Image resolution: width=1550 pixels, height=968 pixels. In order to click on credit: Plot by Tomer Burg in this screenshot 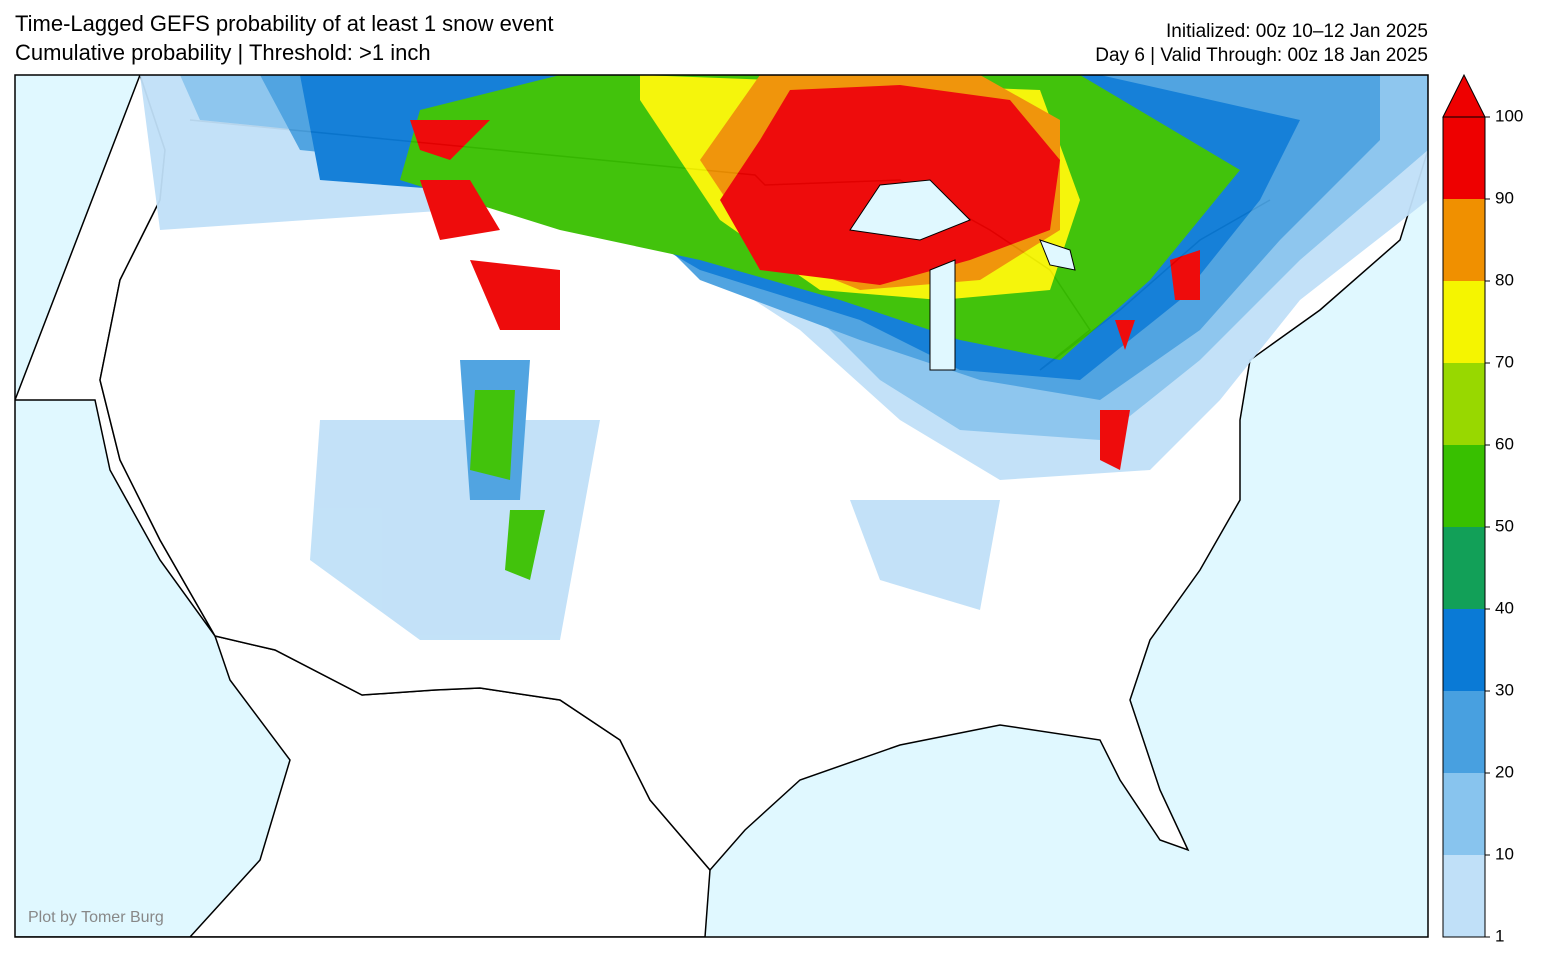, I will do `click(96, 917)`.